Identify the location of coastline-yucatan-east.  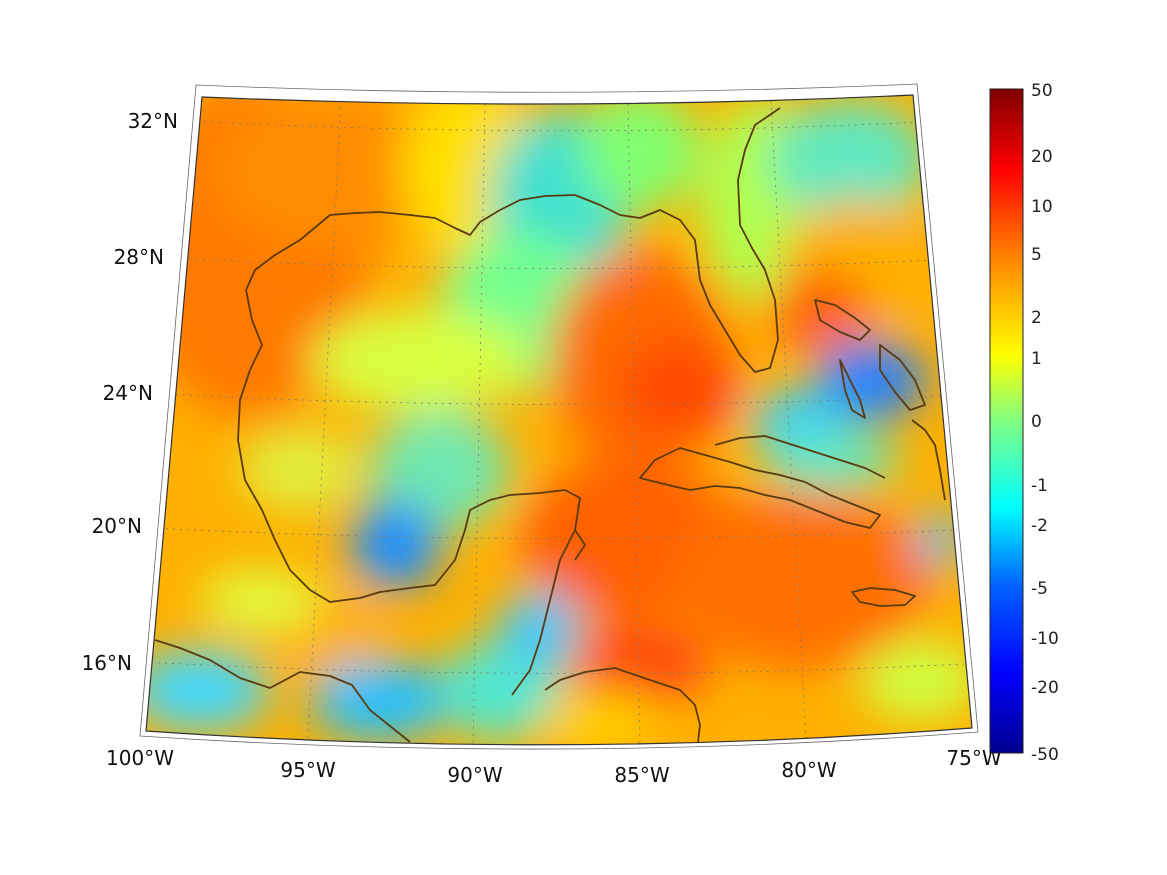
(580, 545).